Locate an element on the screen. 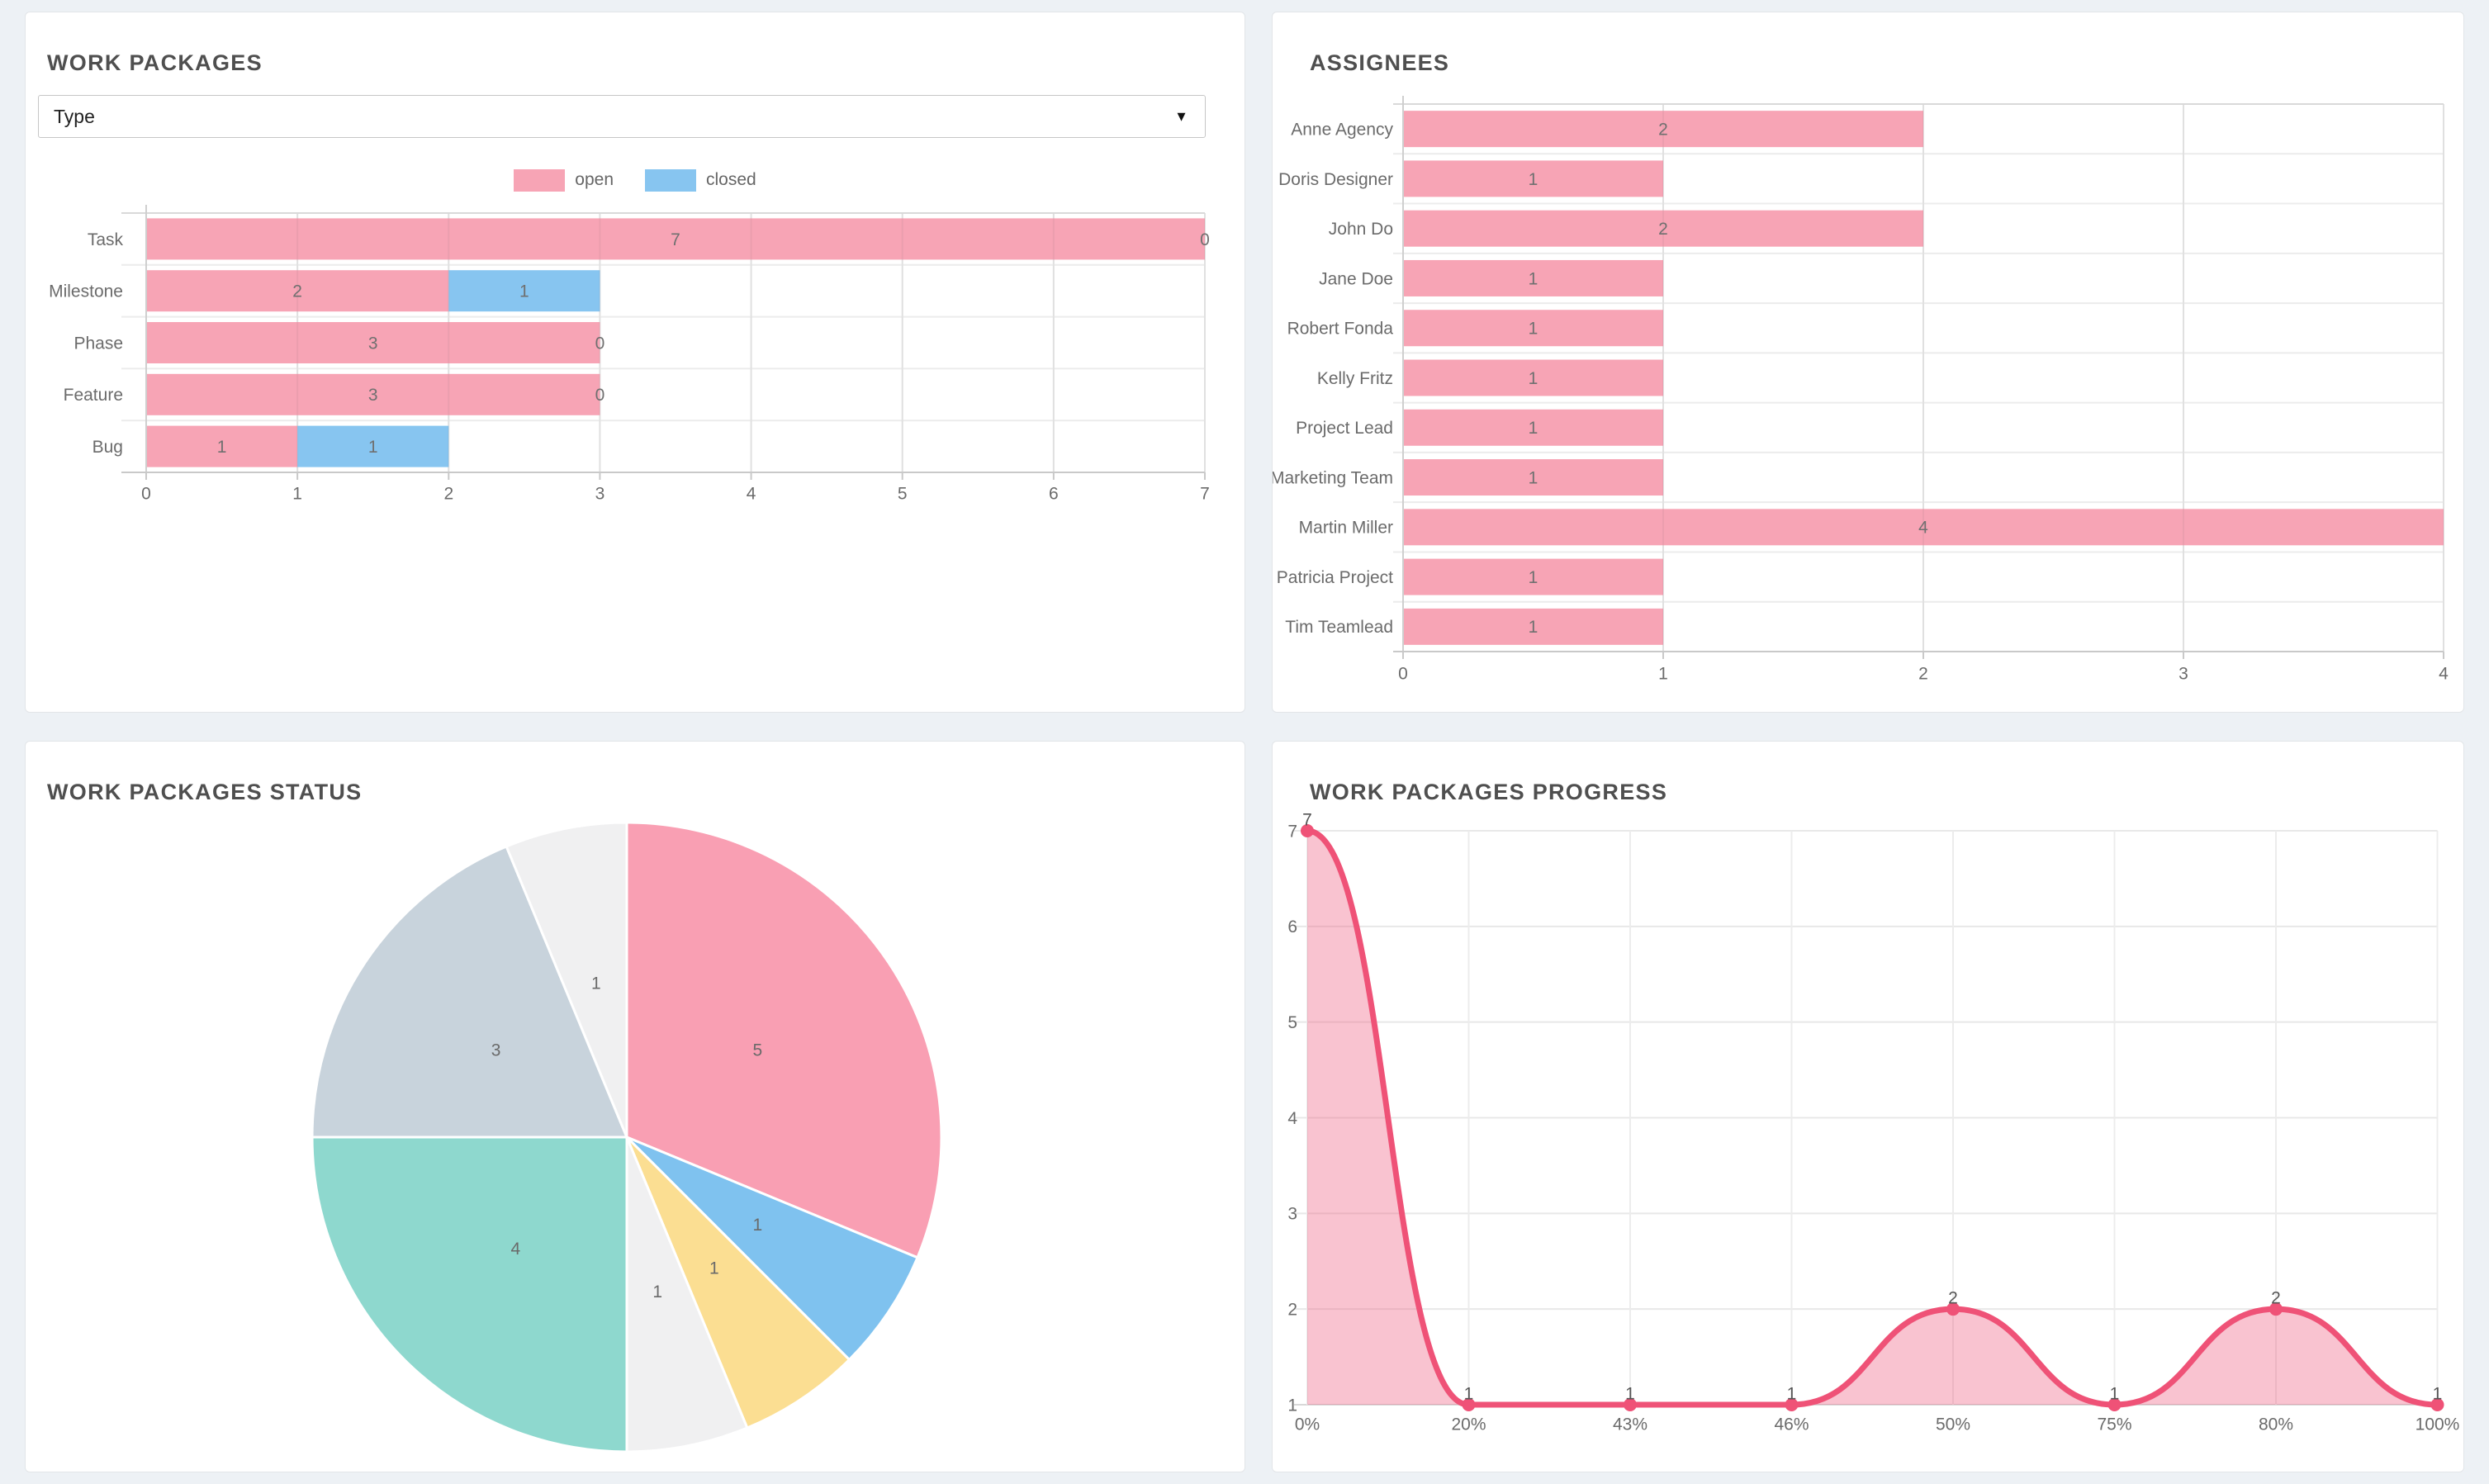  x-tick-label: 7 is located at coordinates (1205, 493).